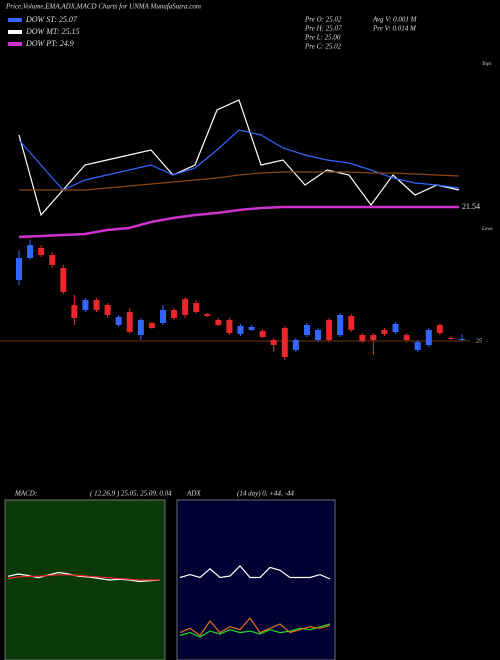 The height and width of the screenshot is (660, 500). Describe the element at coordinates (394, 29) in the screenshot. I see `info-label: Pre V: 0.014 M` at that location.